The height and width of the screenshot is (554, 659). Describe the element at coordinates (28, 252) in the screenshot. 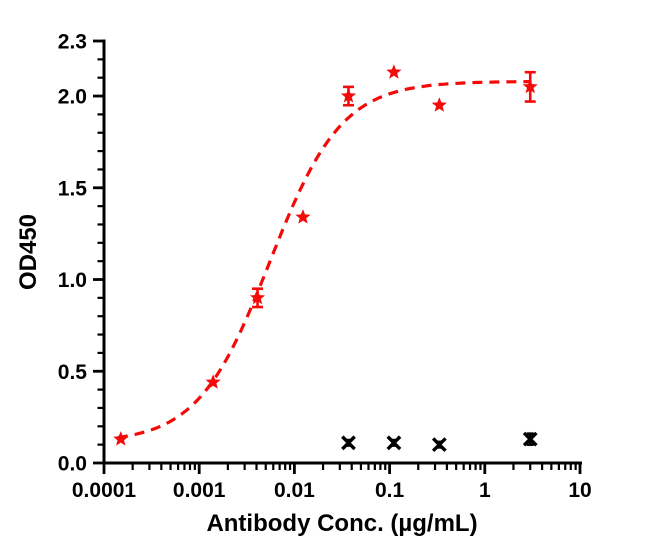

I see `y-axis-title: OD450` at that location.